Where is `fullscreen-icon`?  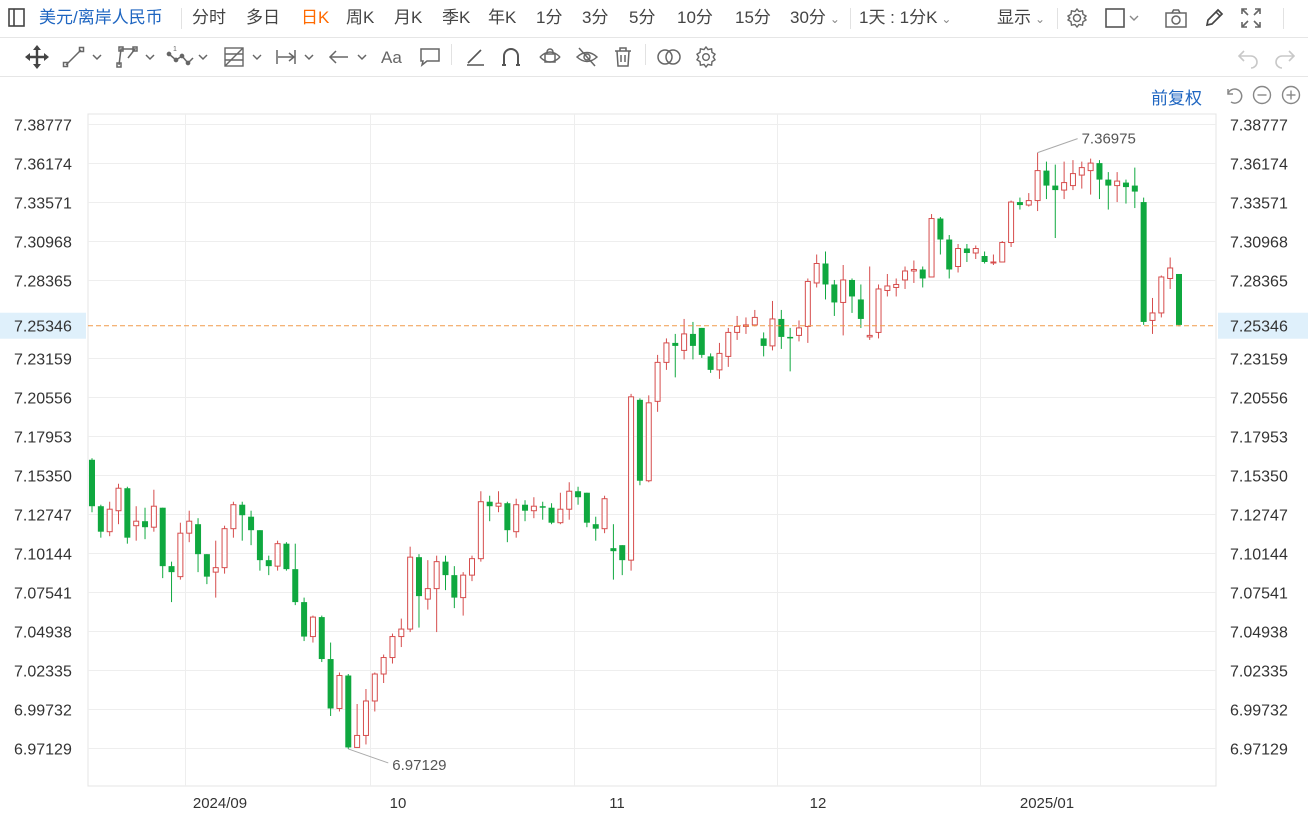 fullscreen-icon is located at coordinates (1251, 20).